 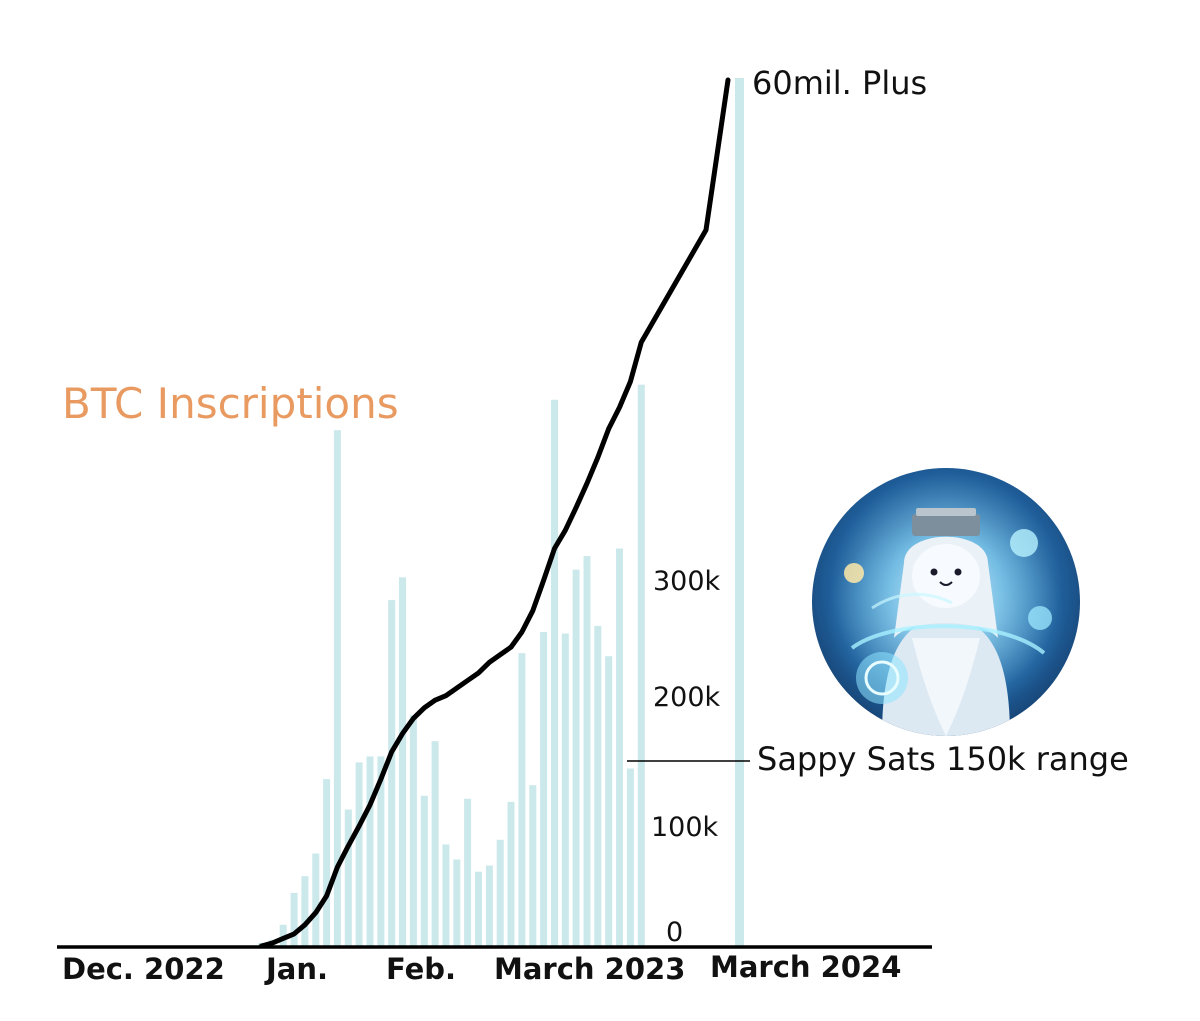 What do you see at coordinates (230, 403) in the screenshot?
I see `chart-title: BTC Inscriptions` at bounding box center [230, 403].